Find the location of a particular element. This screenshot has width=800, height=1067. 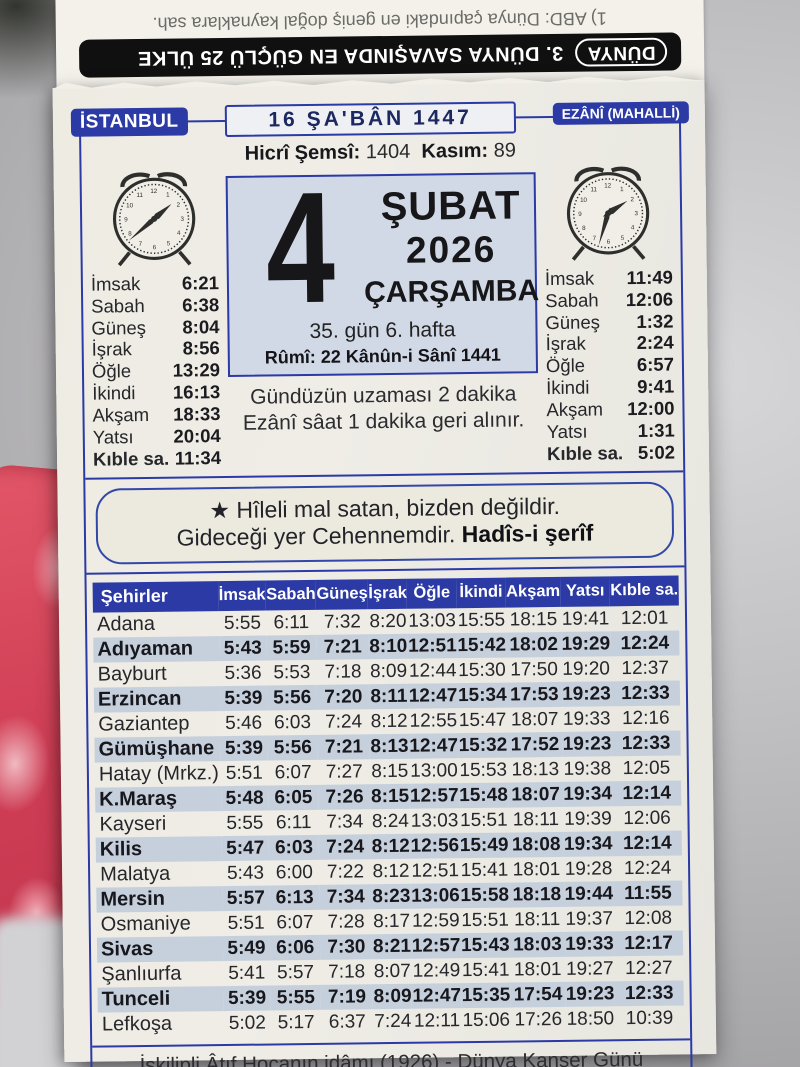

time-cell: 15:30 is located at coordinates (482, 670).